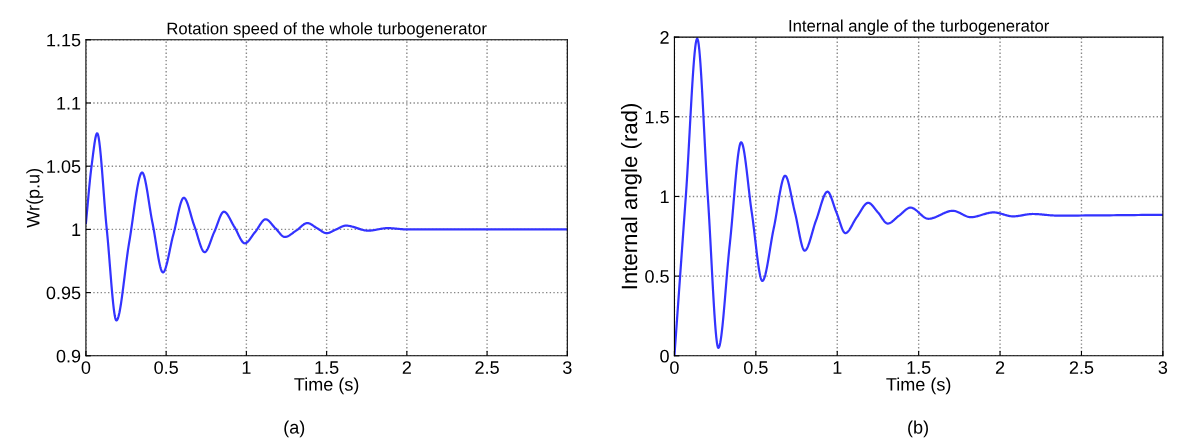 This screenshot has width=1177, height=447. Describe the element at coordinates (294, 429) in the screenshot. I see `text: (a)` at that location.